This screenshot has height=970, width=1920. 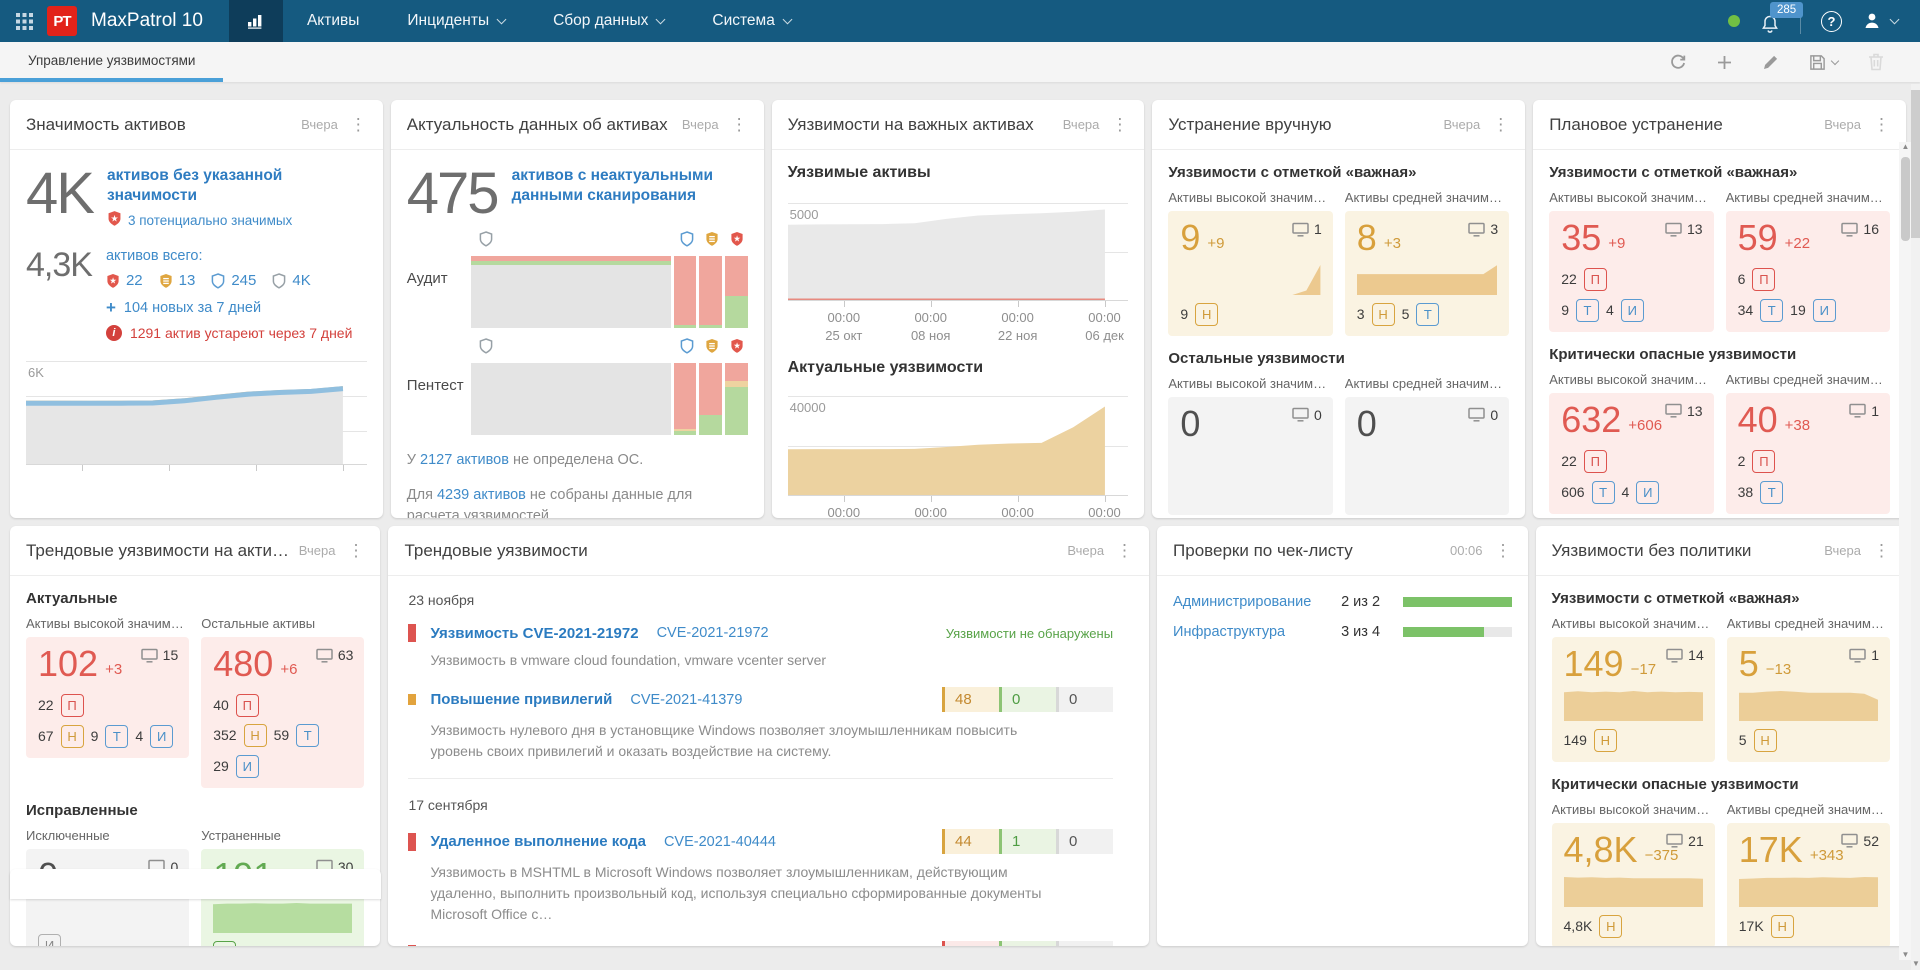 What do you see at coordinates (1600, 849) in the screenshot?
I see `tile-value: 4,8K` at bounding box center [1600, 849].